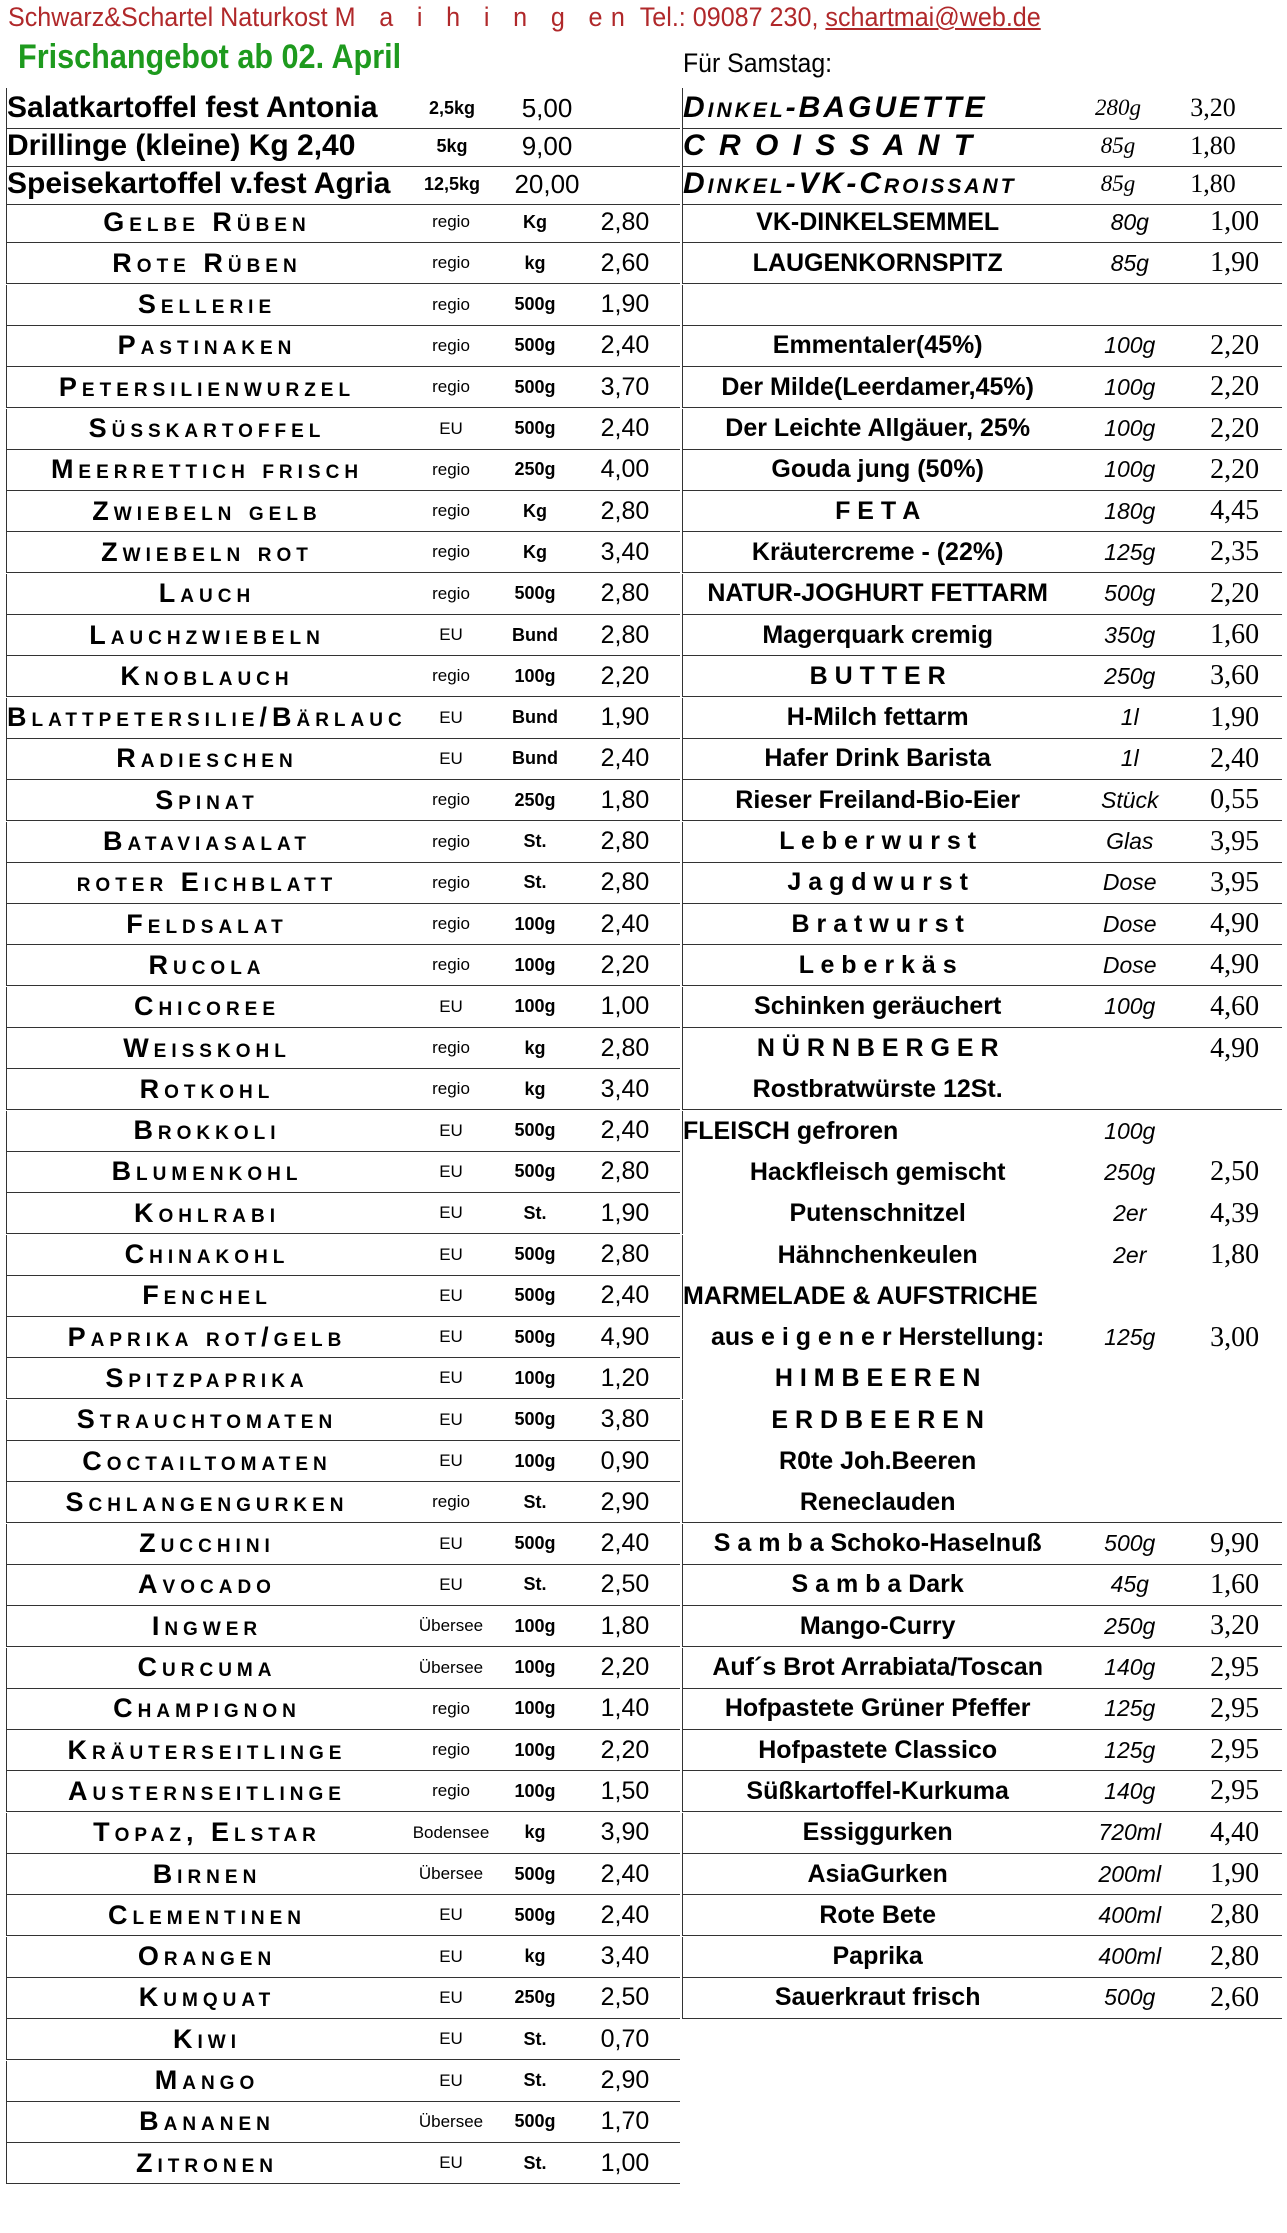  What do you see at coordinates (207, 1584) in the screenshot?
I see `produce-row-name: Avocado` at bounding box center [207, 1584].